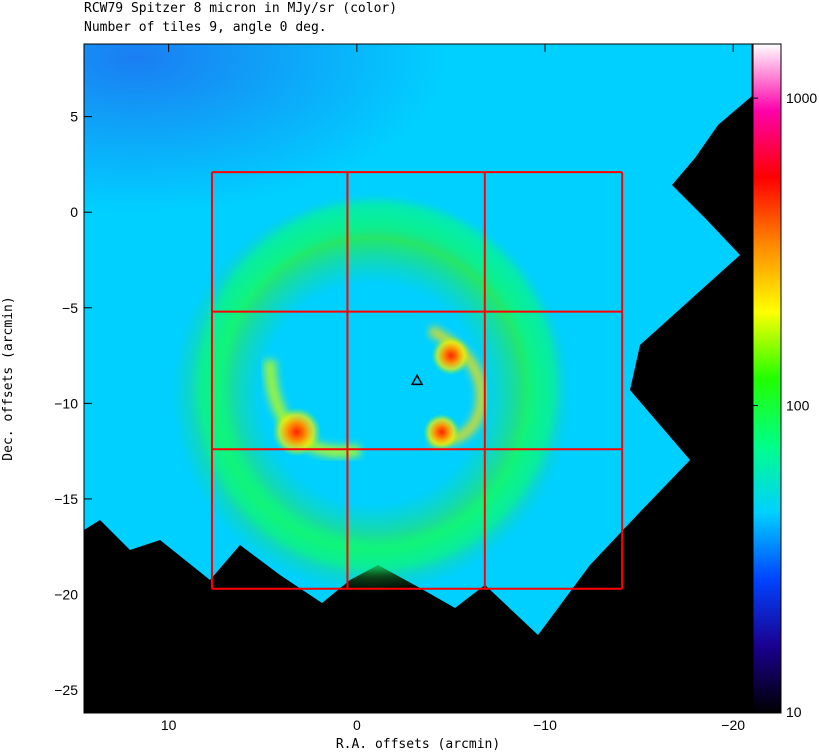 The height and width of the screenshot is (753, 819). Describe the element at coordinates (241, 8) in the screenshot. I see `chart-title: RCW79 Spitzer 8 micron in MJy/sr (color)` at that location.